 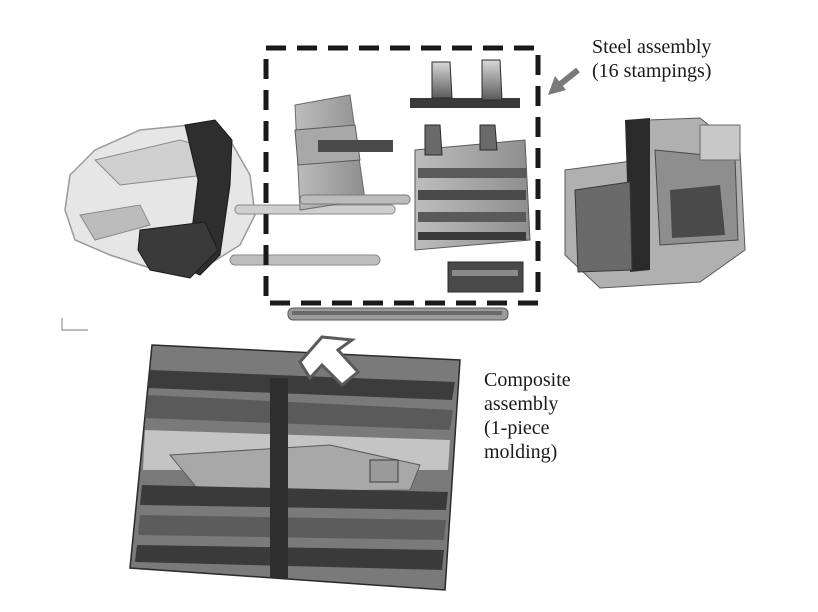 What do you see at coordinates (527, 380) in the screenshot?
I see `composite-label-line1: Composite` at bounding box center [527, 380].